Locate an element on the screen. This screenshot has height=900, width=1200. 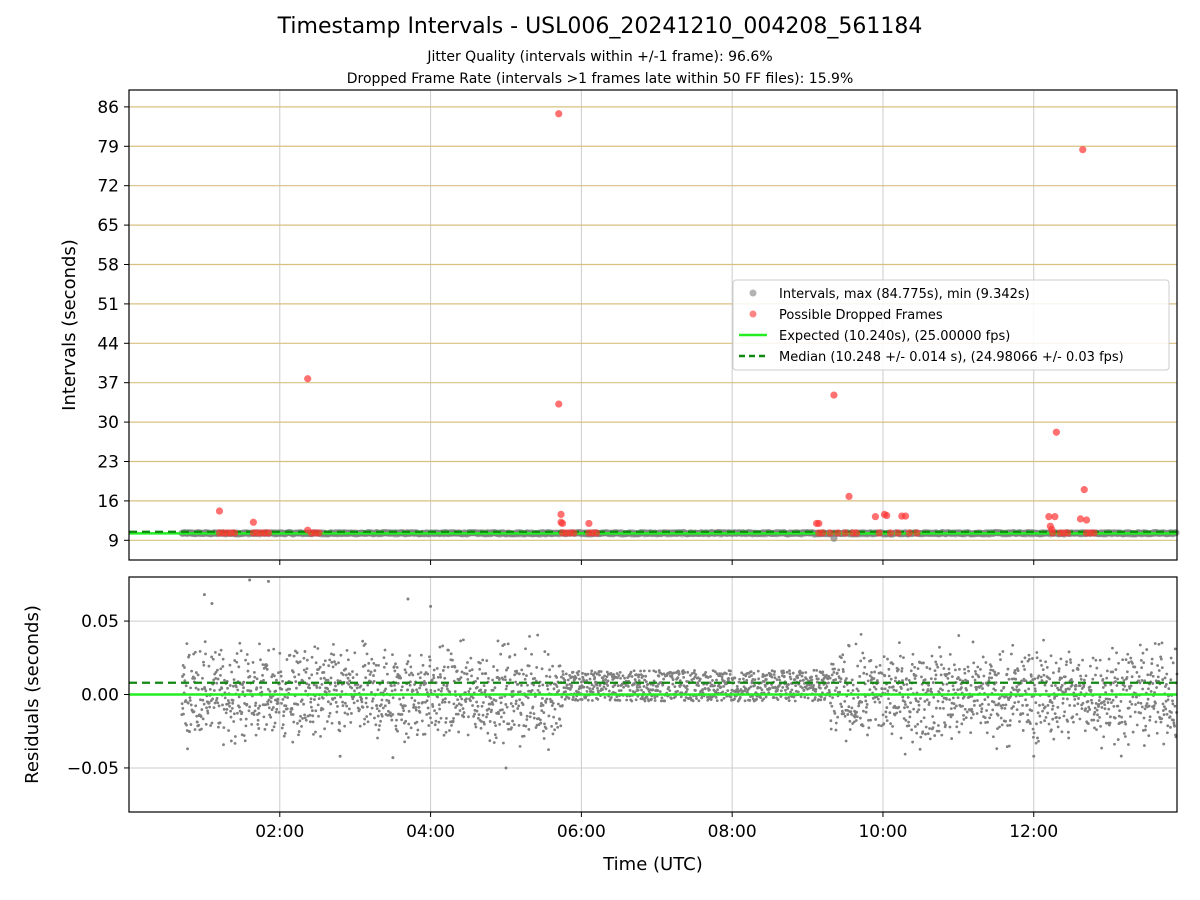
residual-point-2021 is located at coordinates (867, 704).